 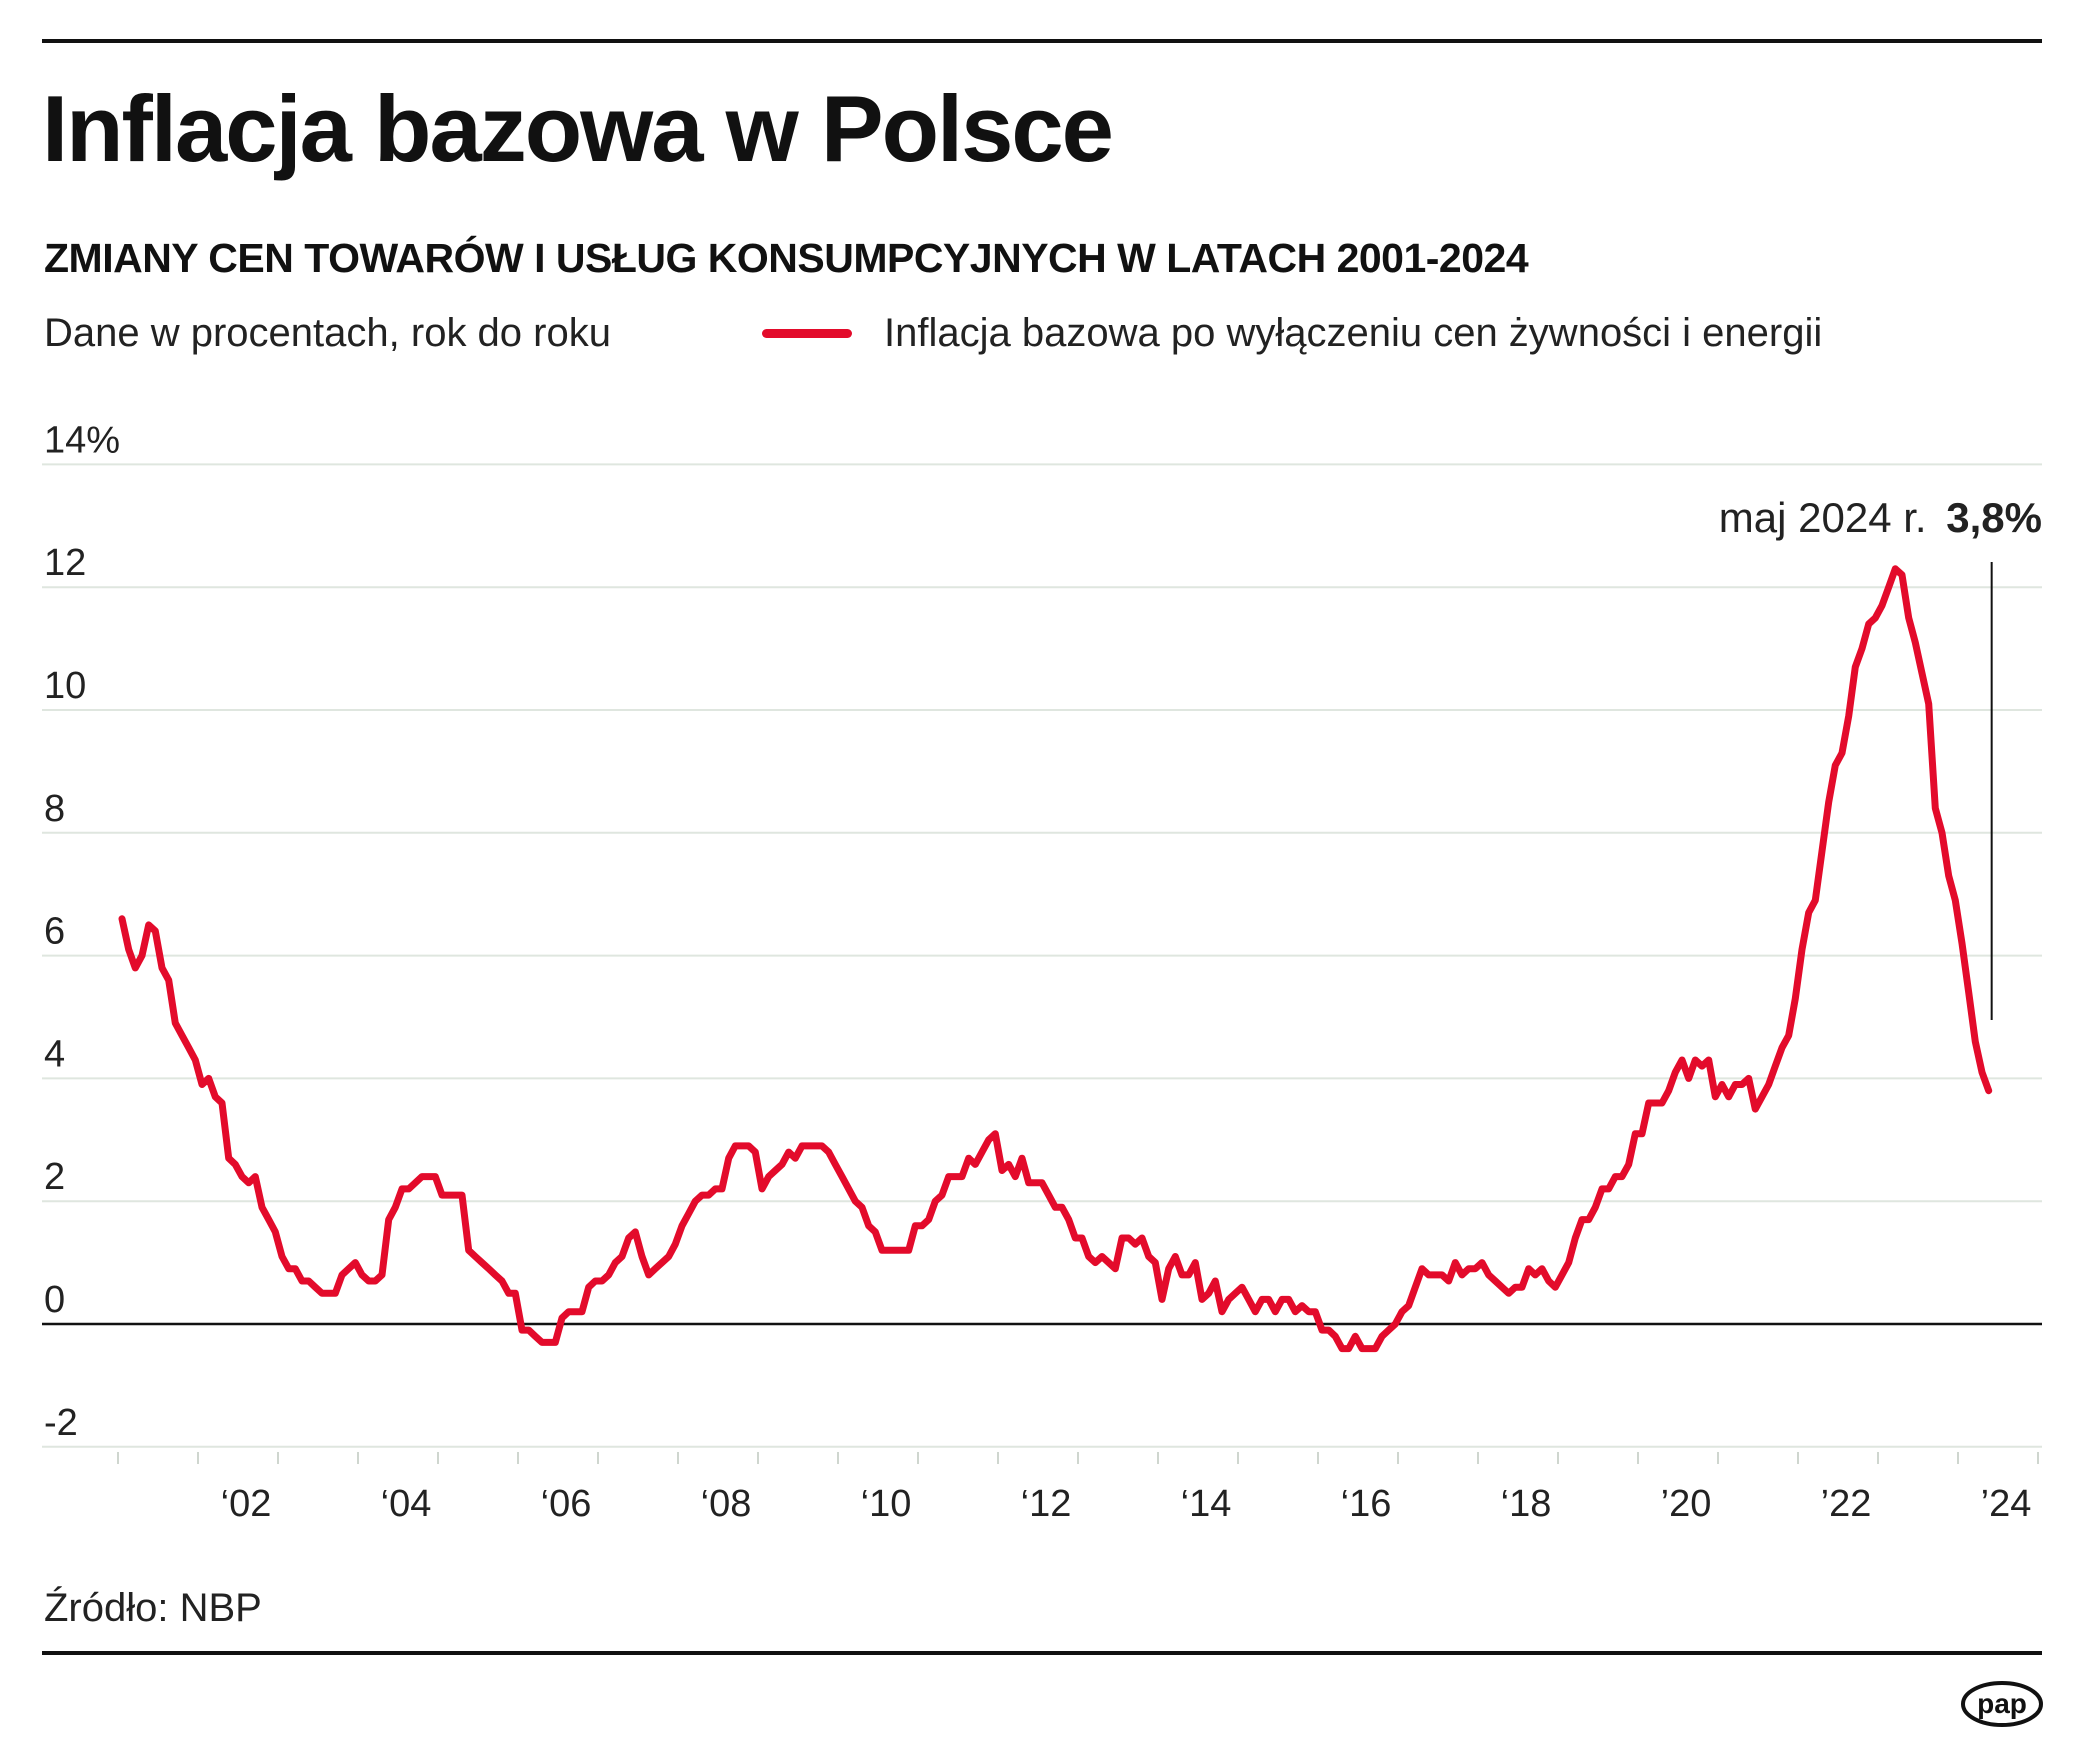 I want to click on y-tick-label: 6, so click(x=54, y=932).